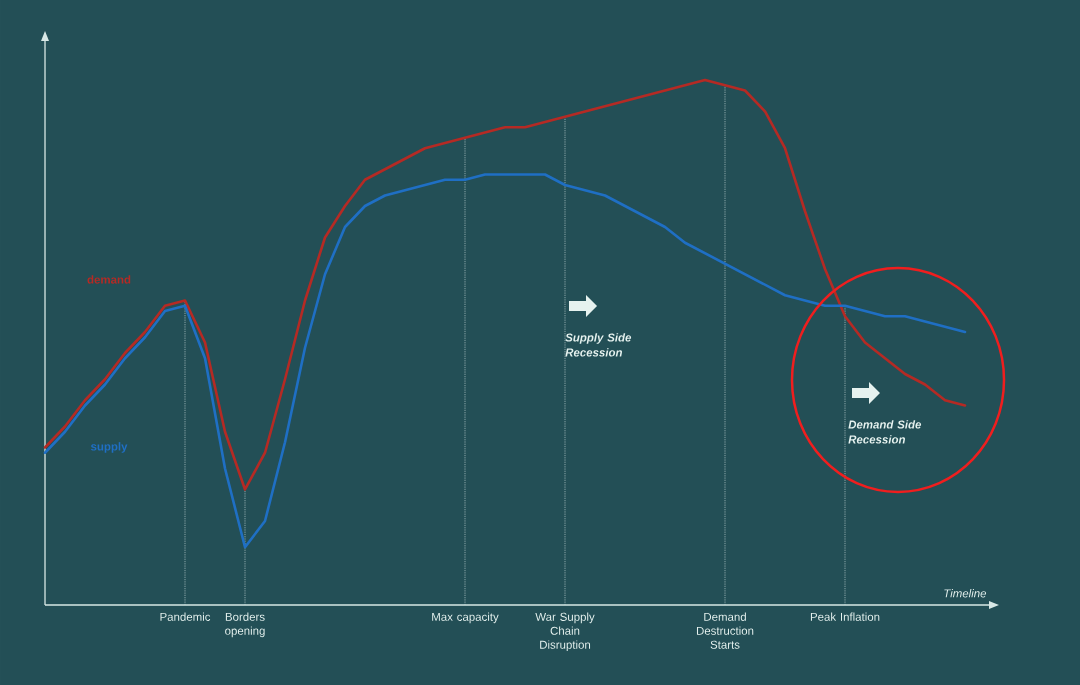  I want to click on text: demand, so click(109, 279).